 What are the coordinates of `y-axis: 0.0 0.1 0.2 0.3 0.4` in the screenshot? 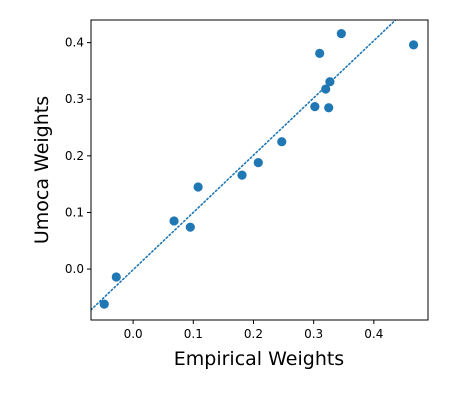 It's located at (78, 156).